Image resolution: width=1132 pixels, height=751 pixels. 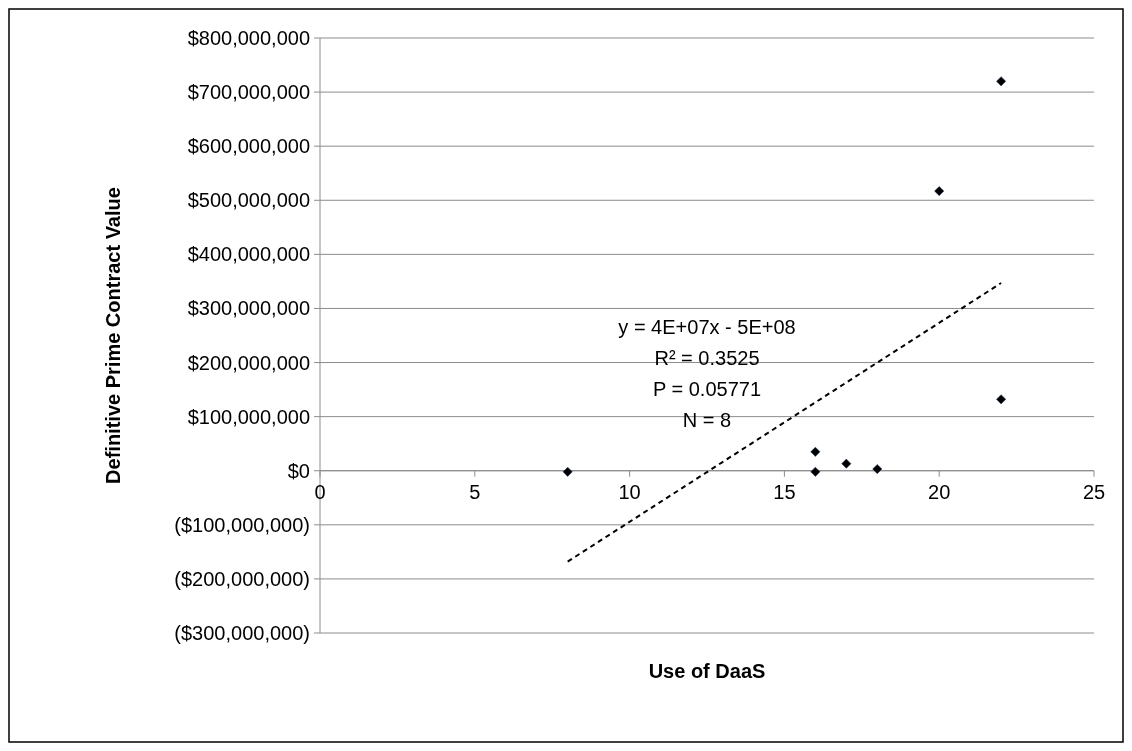 I want to click on x-tick-label: 15, so click(x=784, y=491).